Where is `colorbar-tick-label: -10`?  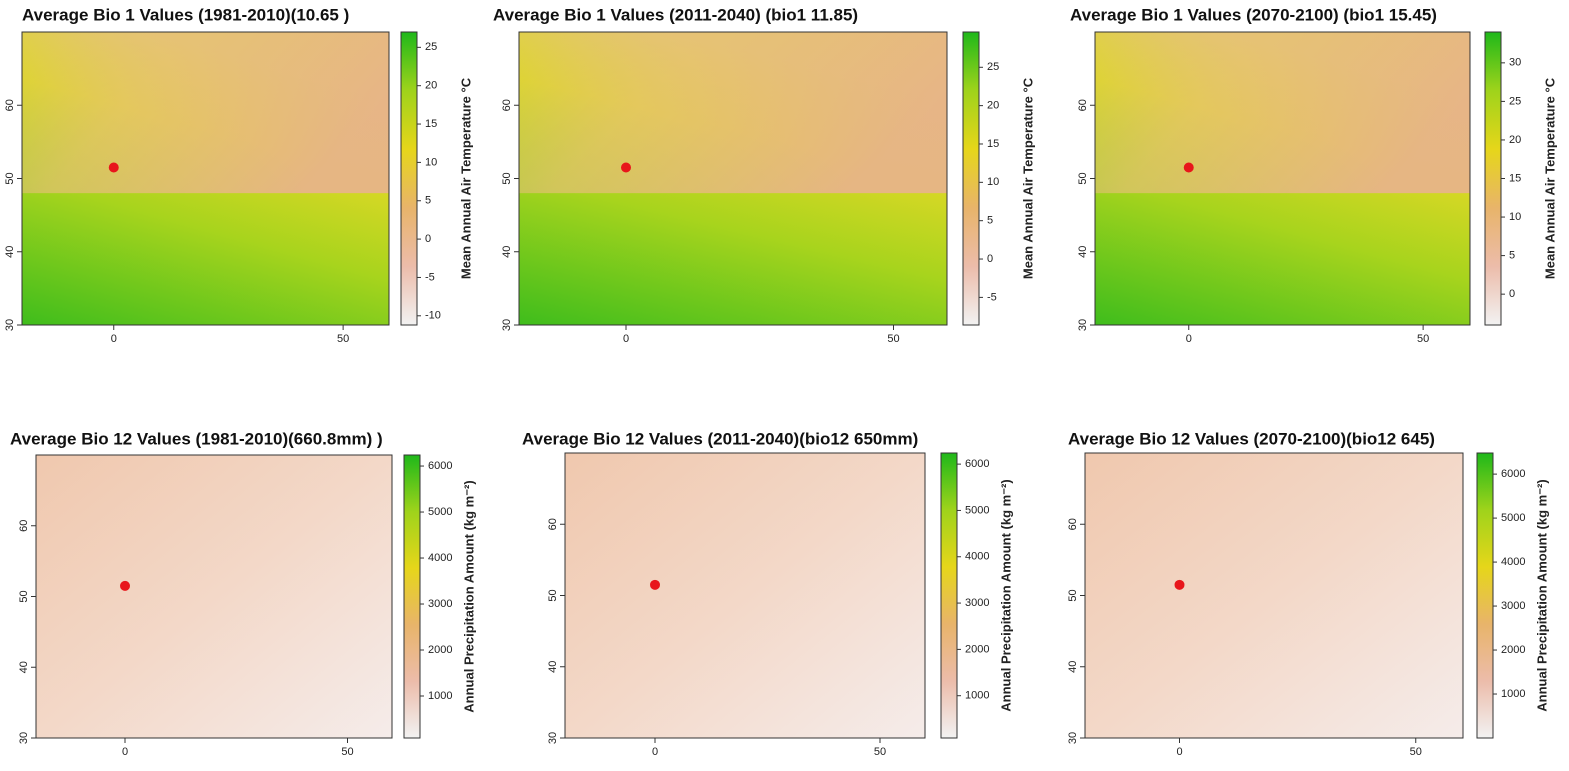 colorbar-tick-label: -10 is located at coordinates (433, 316).